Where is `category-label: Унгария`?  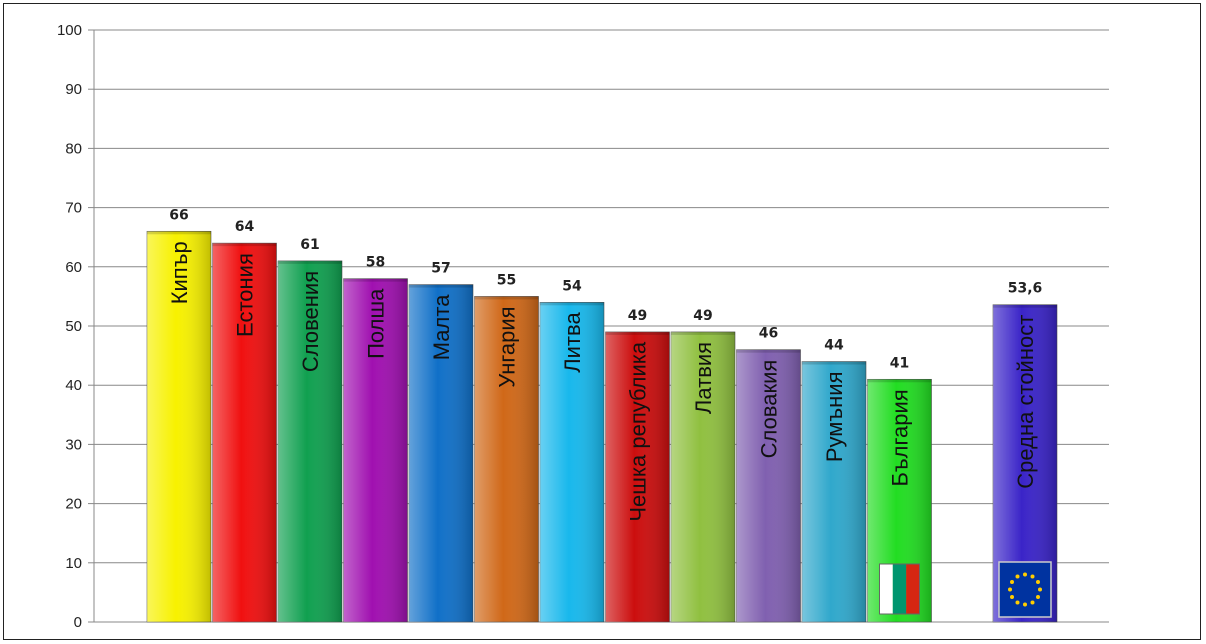
category-label: Унгария is located at coordinates (507, 346).